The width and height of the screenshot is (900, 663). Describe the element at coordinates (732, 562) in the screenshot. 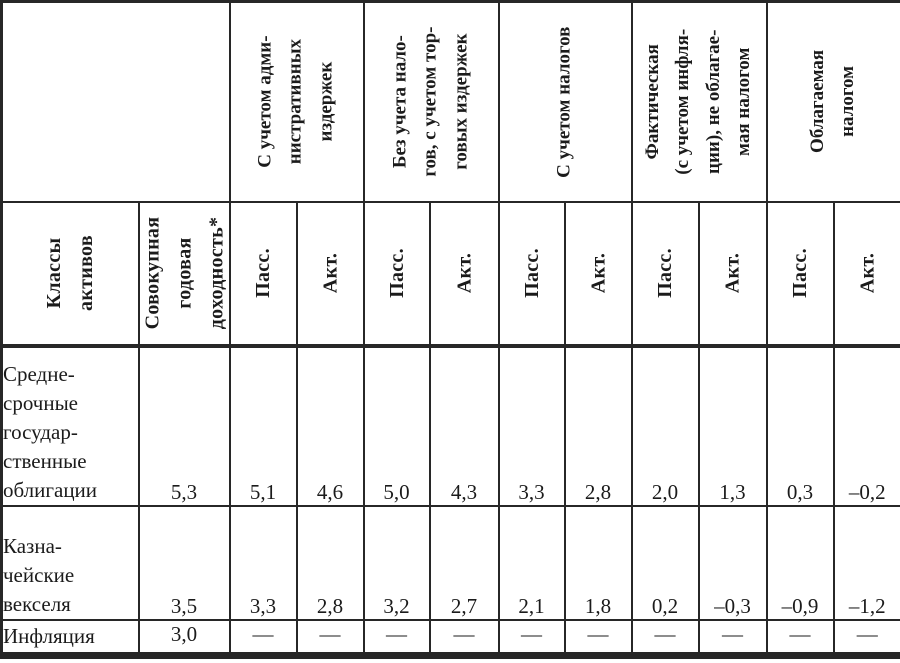

I see `value-cell: –0,3` at that location.